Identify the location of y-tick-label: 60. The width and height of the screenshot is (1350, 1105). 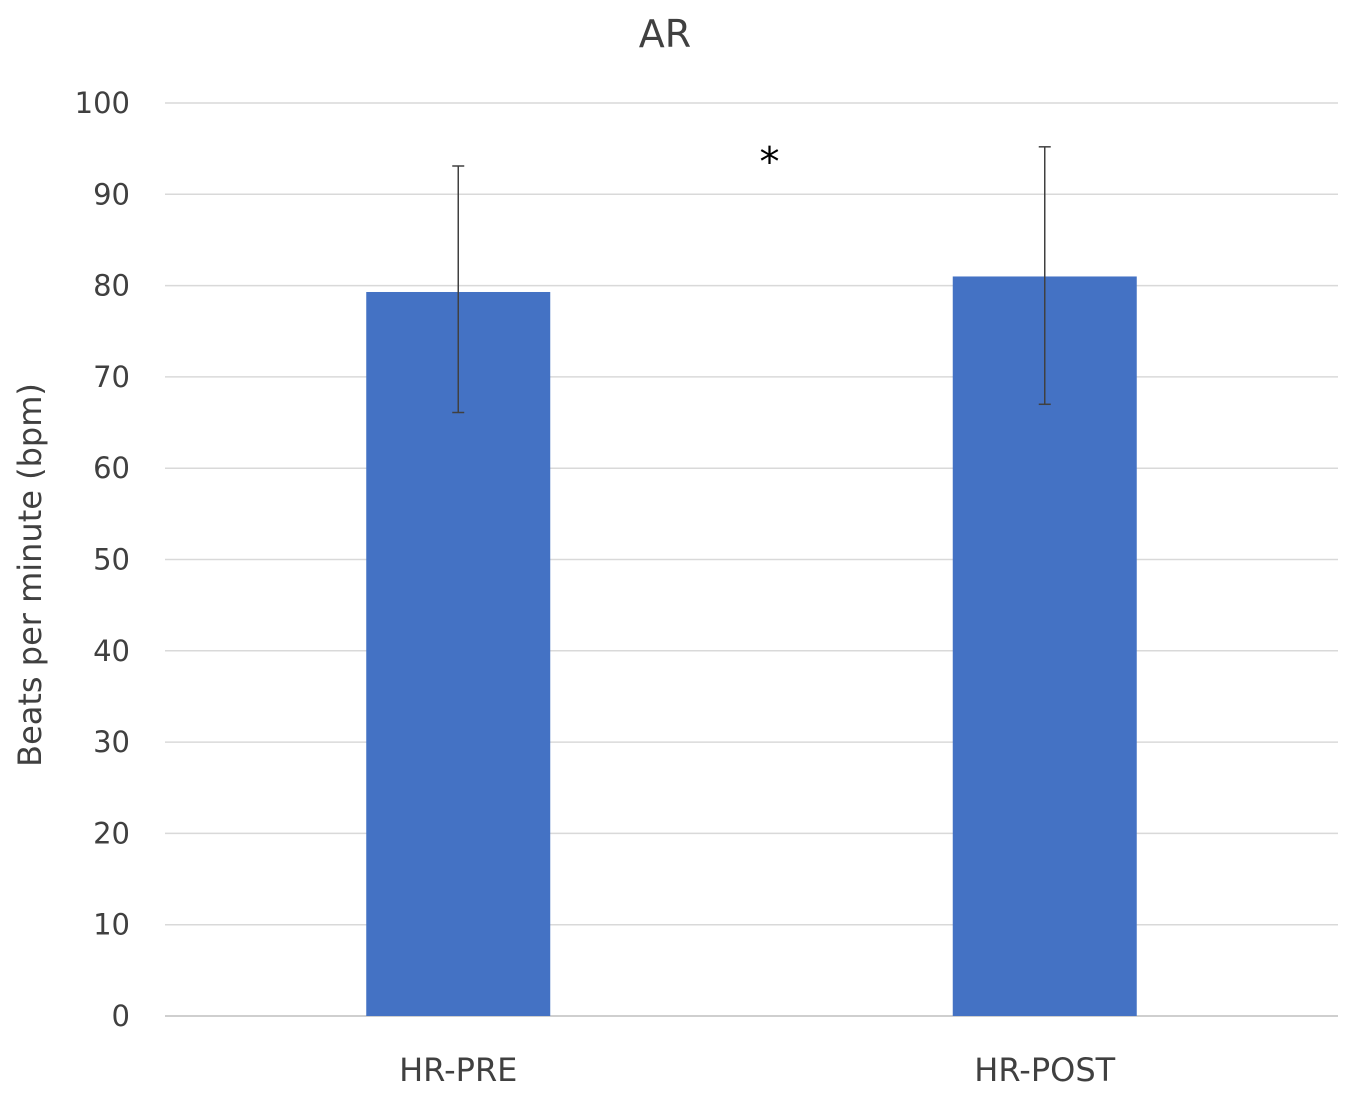
(111, 468).